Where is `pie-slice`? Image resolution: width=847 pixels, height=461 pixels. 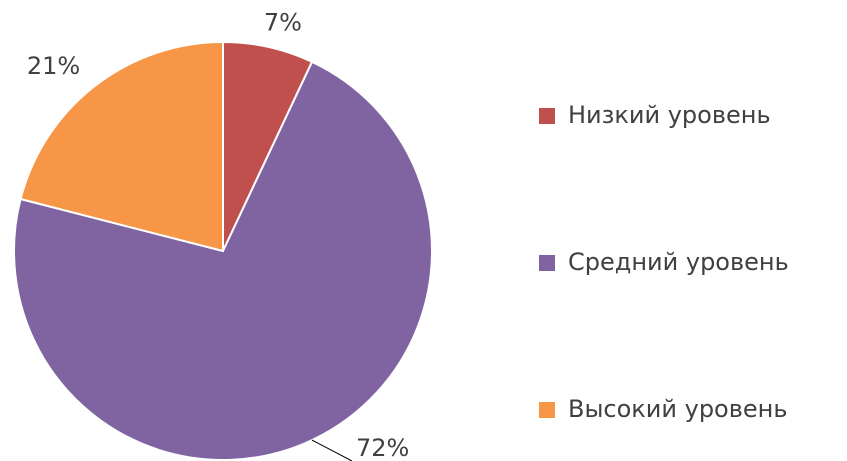 pie-slice is located at coordinates (121, 146).